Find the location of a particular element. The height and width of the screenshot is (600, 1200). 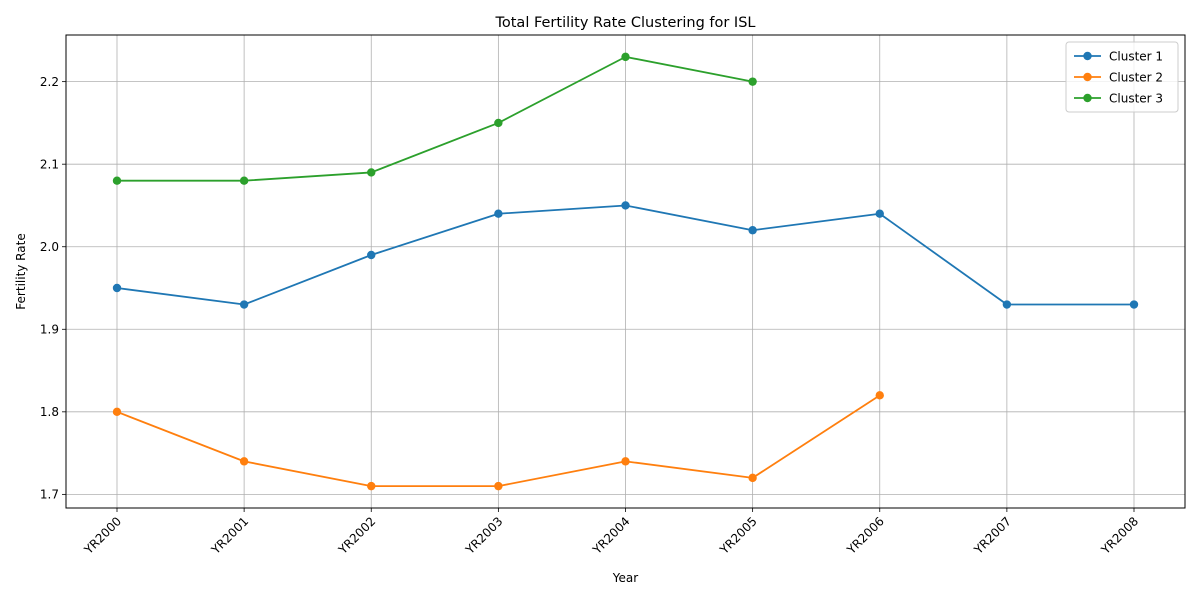

legend-box is located at coordinates (1122, 77).